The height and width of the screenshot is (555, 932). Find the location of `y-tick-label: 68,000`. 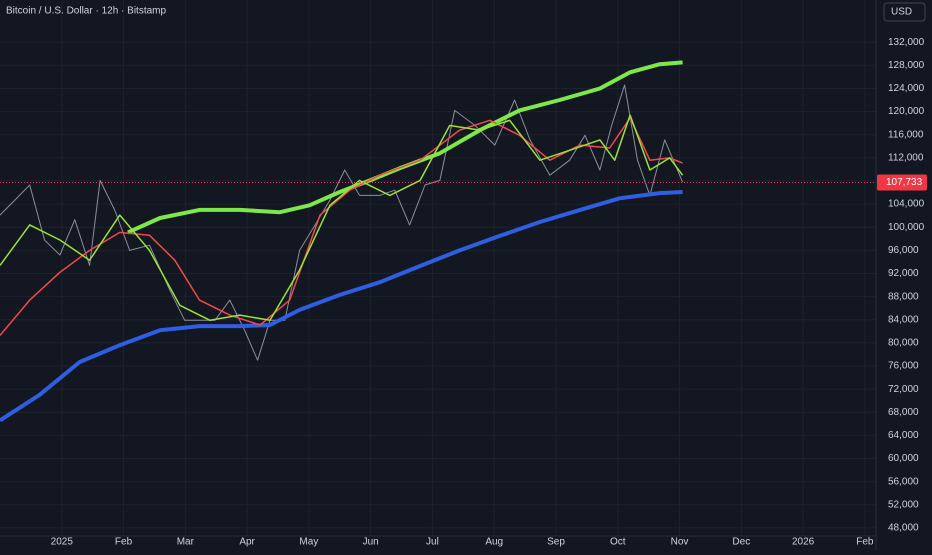

y-tick-label: 68,000 is located at coordinates (903, 412).